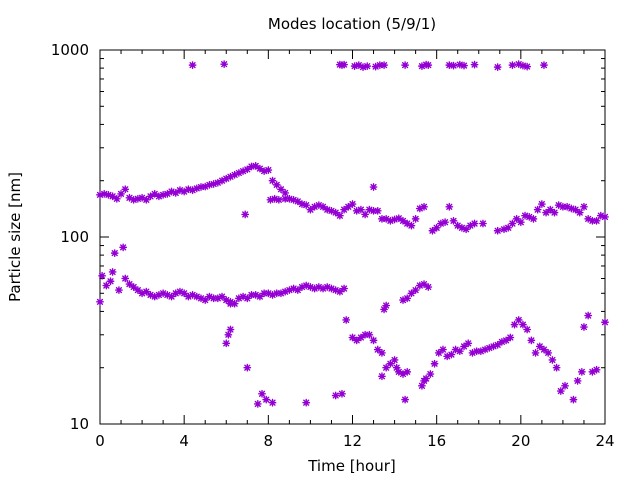  Describe the element at coordinates (70, 50) in the screenshot. I see `y-tick-label: 1000` at that location.